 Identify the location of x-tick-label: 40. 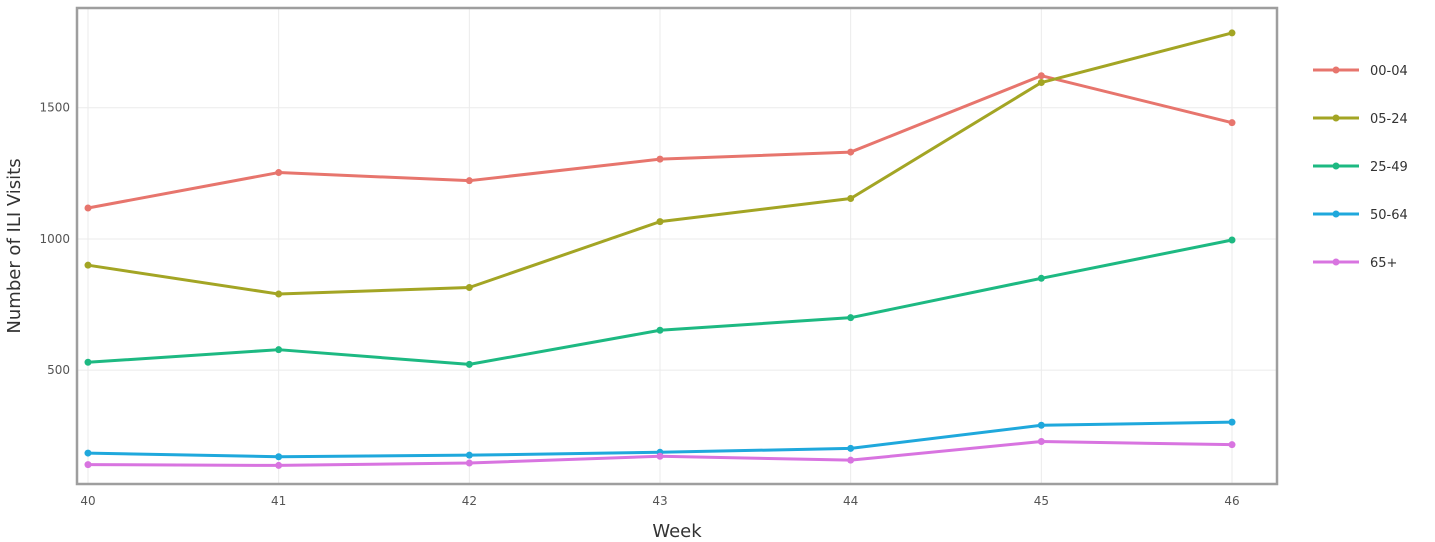
(87, 501).